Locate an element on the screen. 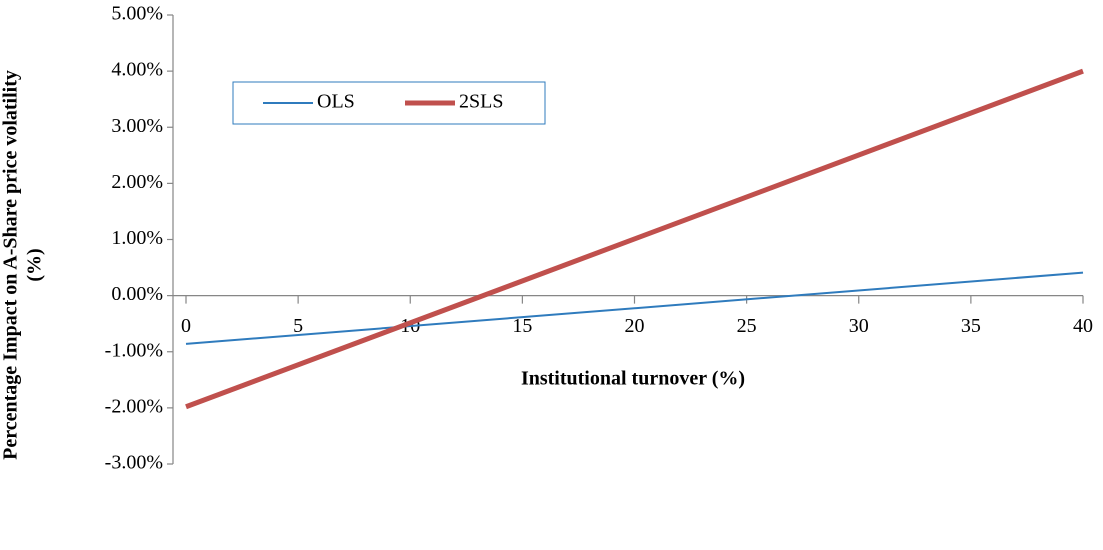 This screenshot has height=550, width=1103. y-tick-label: 2.00% is located at coordinates (137, 182).